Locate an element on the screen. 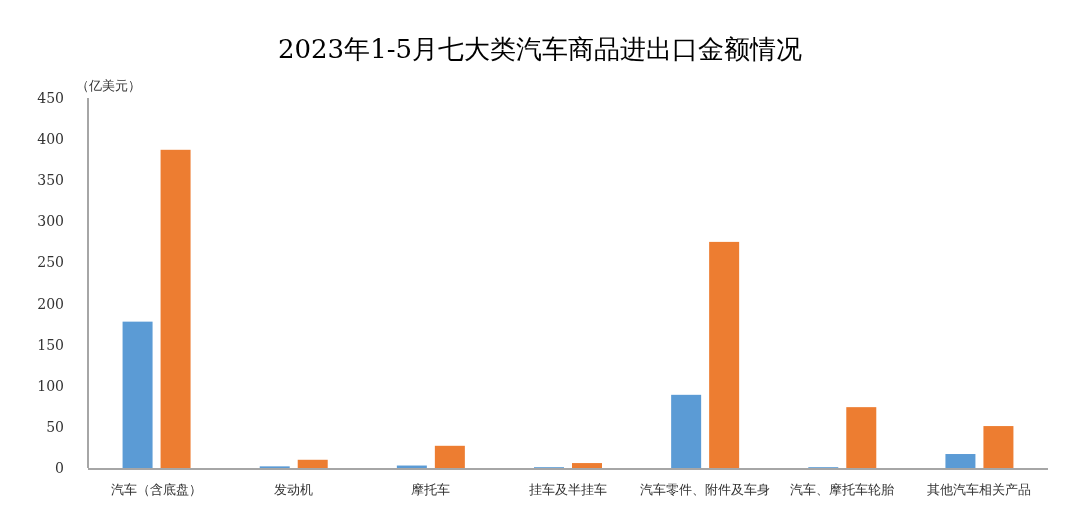 The image size is (1080, 517). x-tick-label: 挂车及半挂车 is located at coordinates (568, 489).